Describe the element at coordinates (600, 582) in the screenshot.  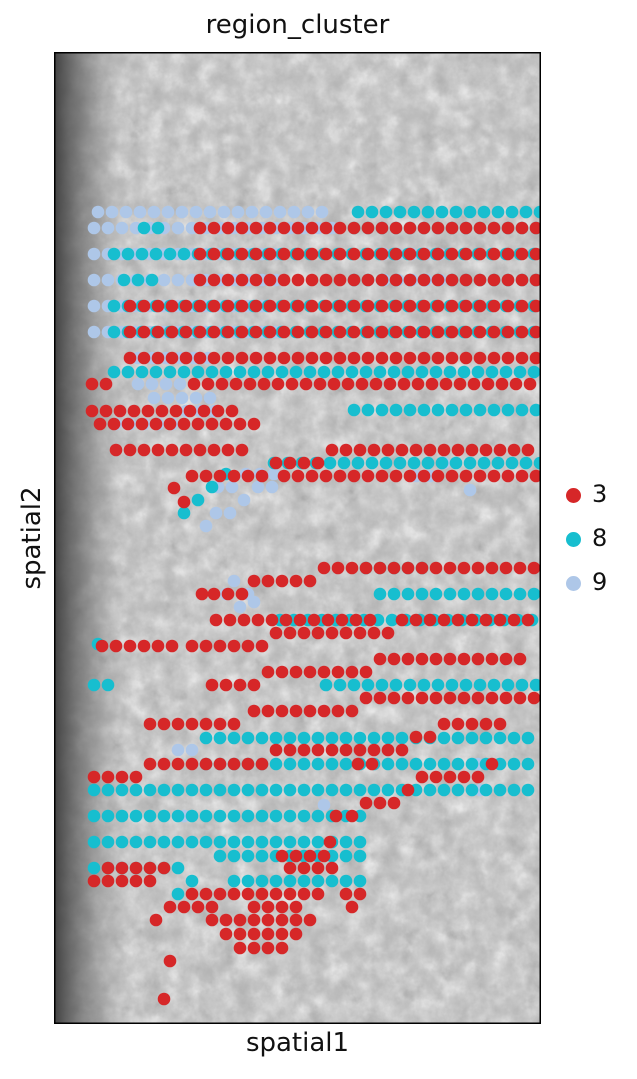
I see `legend-label-9: 9` at that location.